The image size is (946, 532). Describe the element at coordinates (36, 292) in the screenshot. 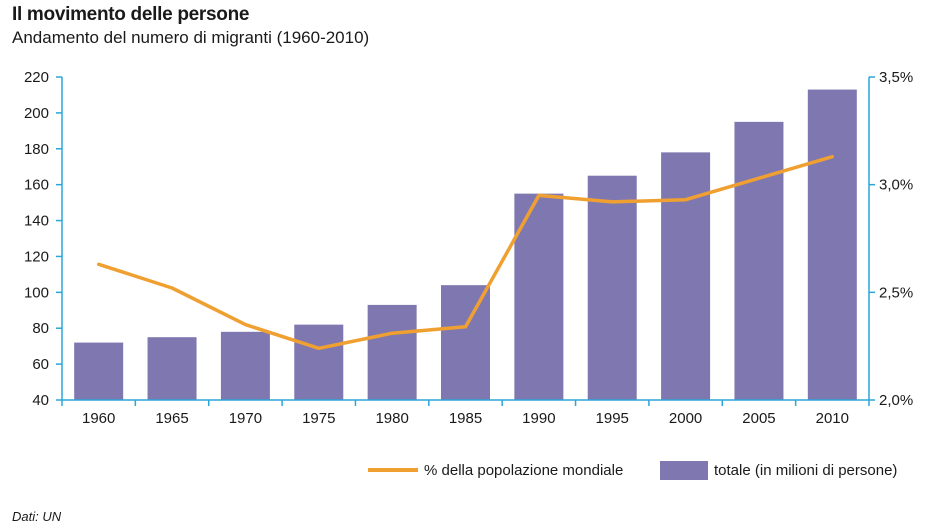

I see `left-tick-label: 100` at that location.